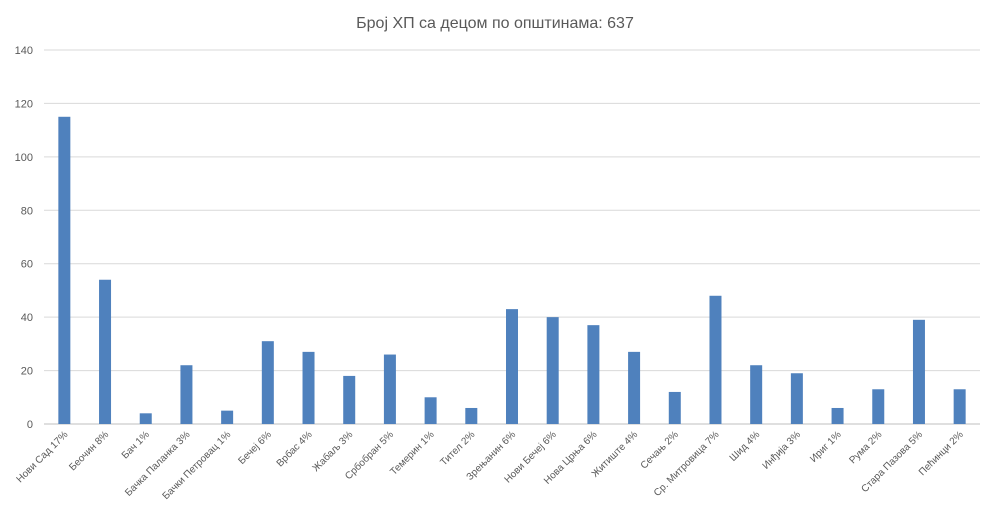 The height and width of the screenshot is (517, 990). I want to click on chart-title: Број ХП са децом по општинама: 637, so click(495, 23).